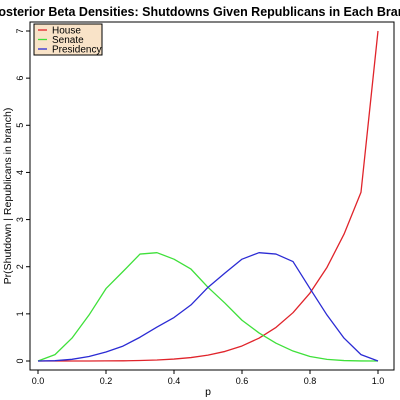  Describe the element at coordinates (242, 381) in the screenshot. I see `x-tick-label: 0.6` at that location.